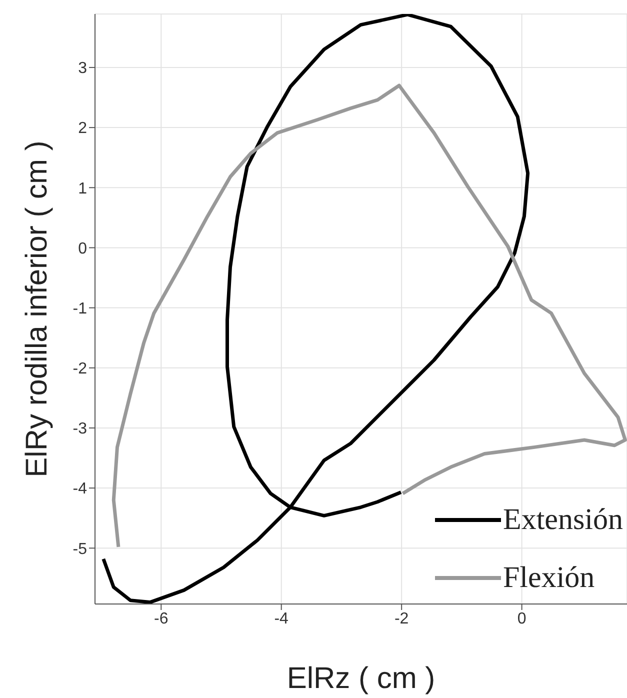  I want to click on y-tick-label: 2, so click(83, 129).